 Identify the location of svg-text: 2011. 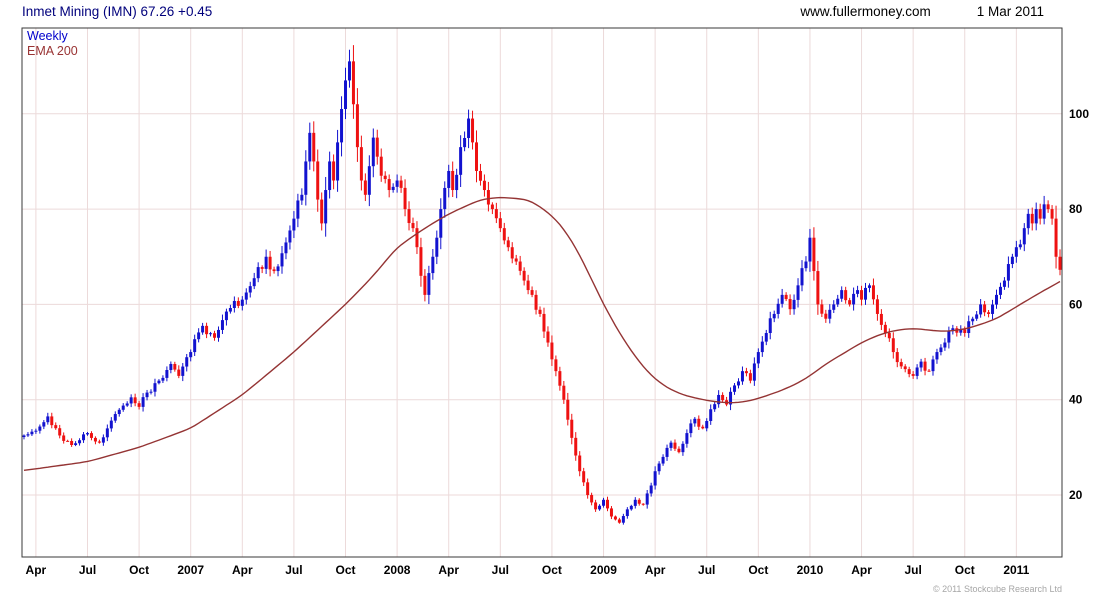
(1016, 570).